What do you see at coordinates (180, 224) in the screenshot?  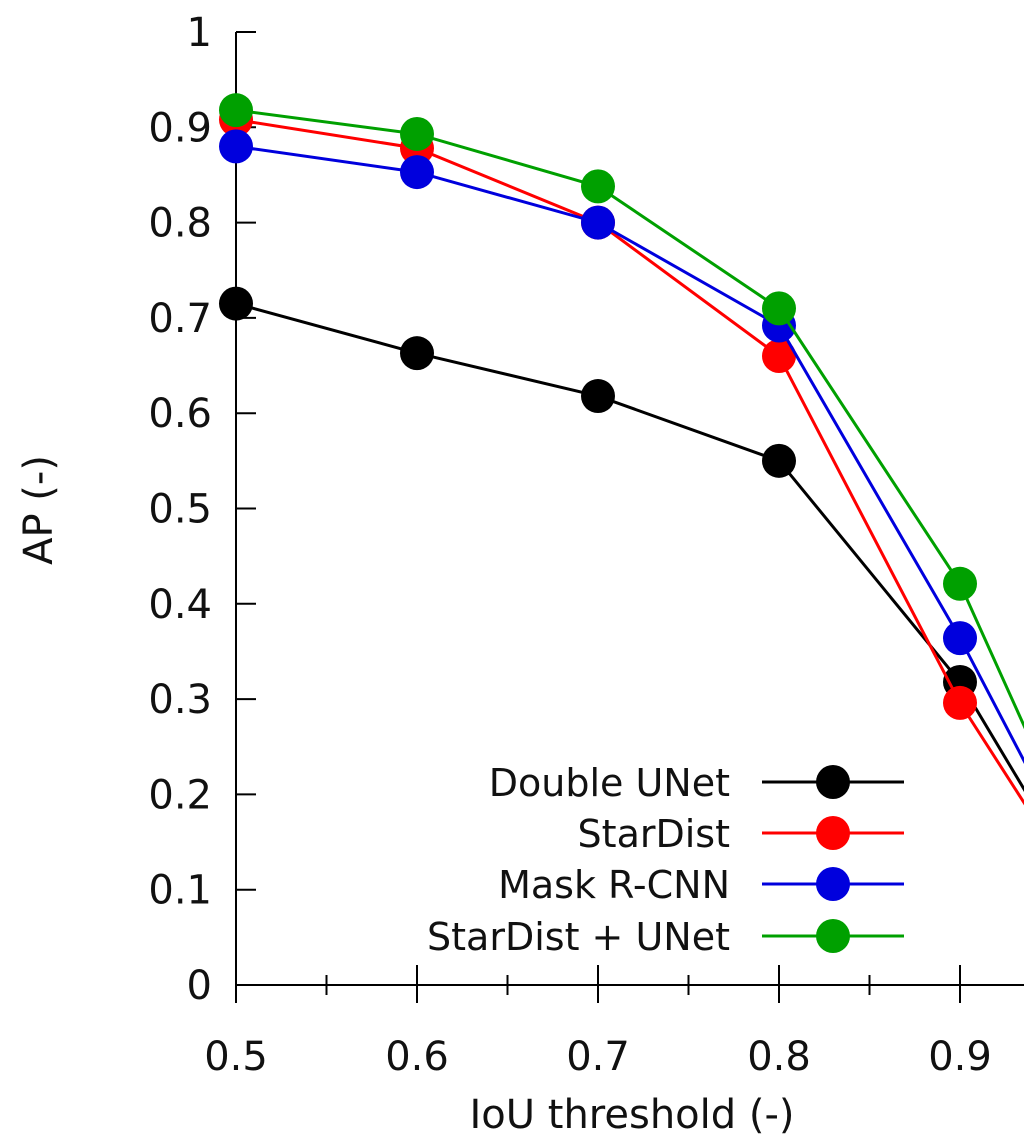 I see `y-tick-label: 0.8` at bounding box center [180, 224].